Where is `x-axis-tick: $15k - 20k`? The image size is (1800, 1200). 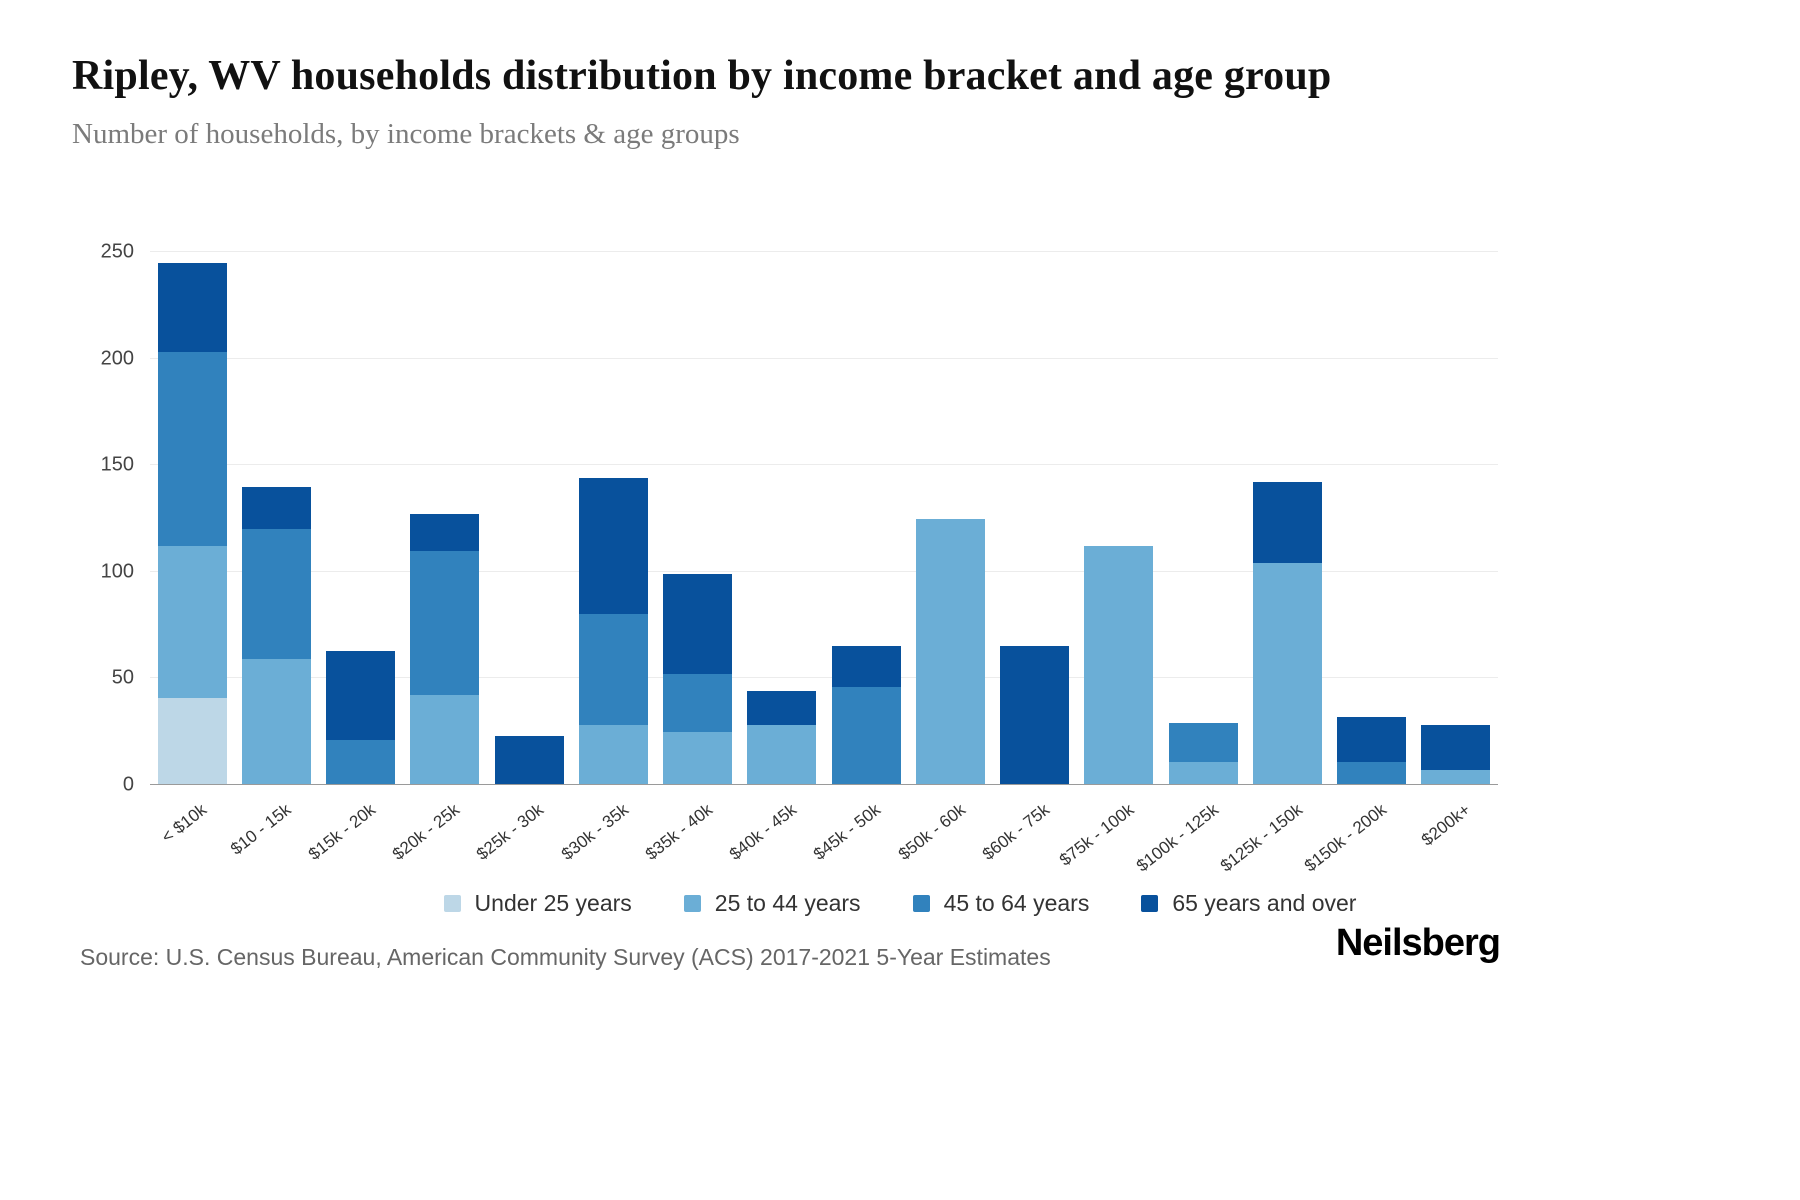 x-axis-tick: $15k - 20k is located at coordinates (354, 831).